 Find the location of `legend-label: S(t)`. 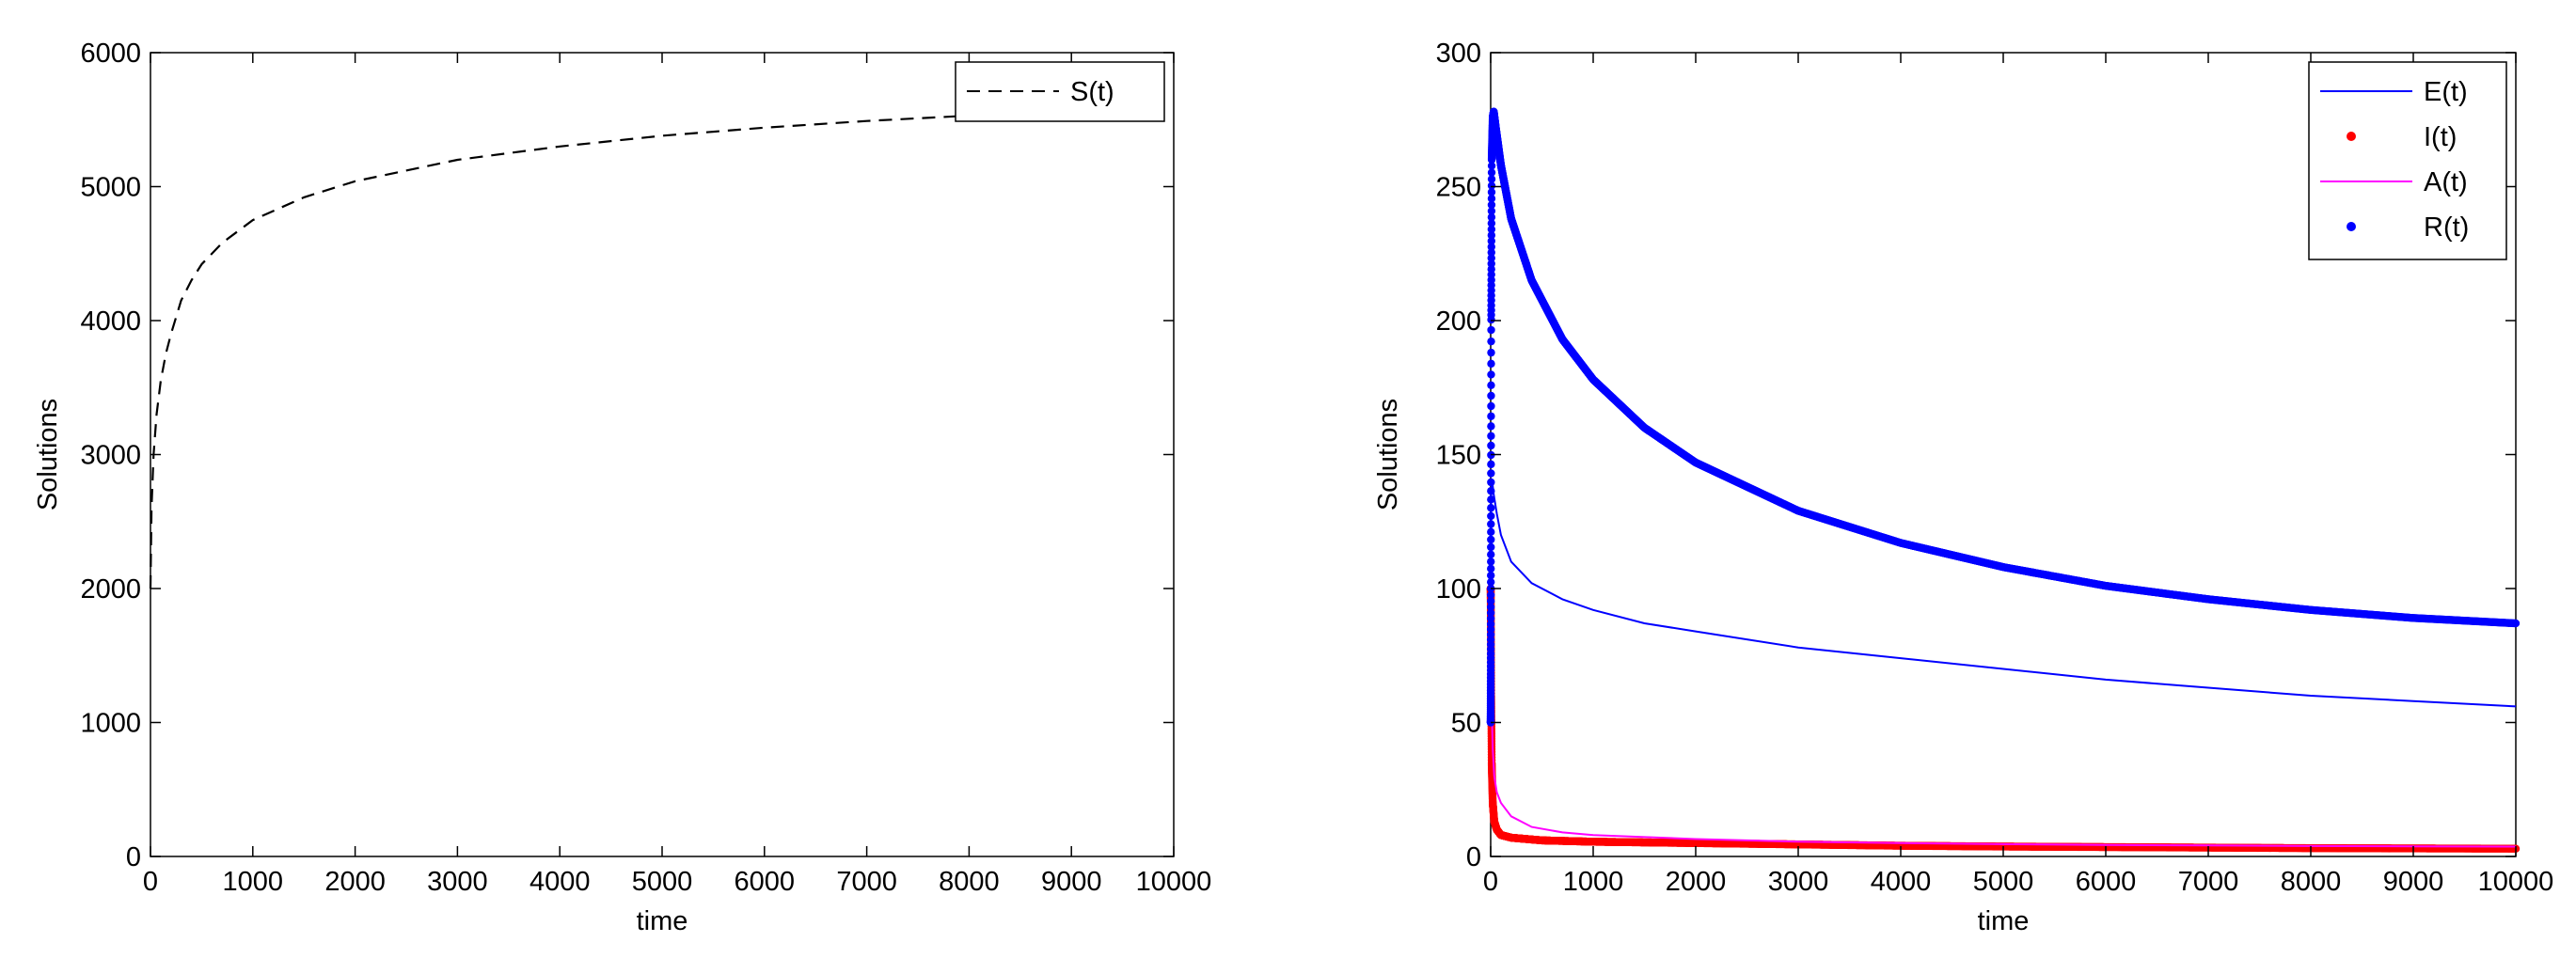

legend-label: S(t) is located at coordinates (1092, 92).